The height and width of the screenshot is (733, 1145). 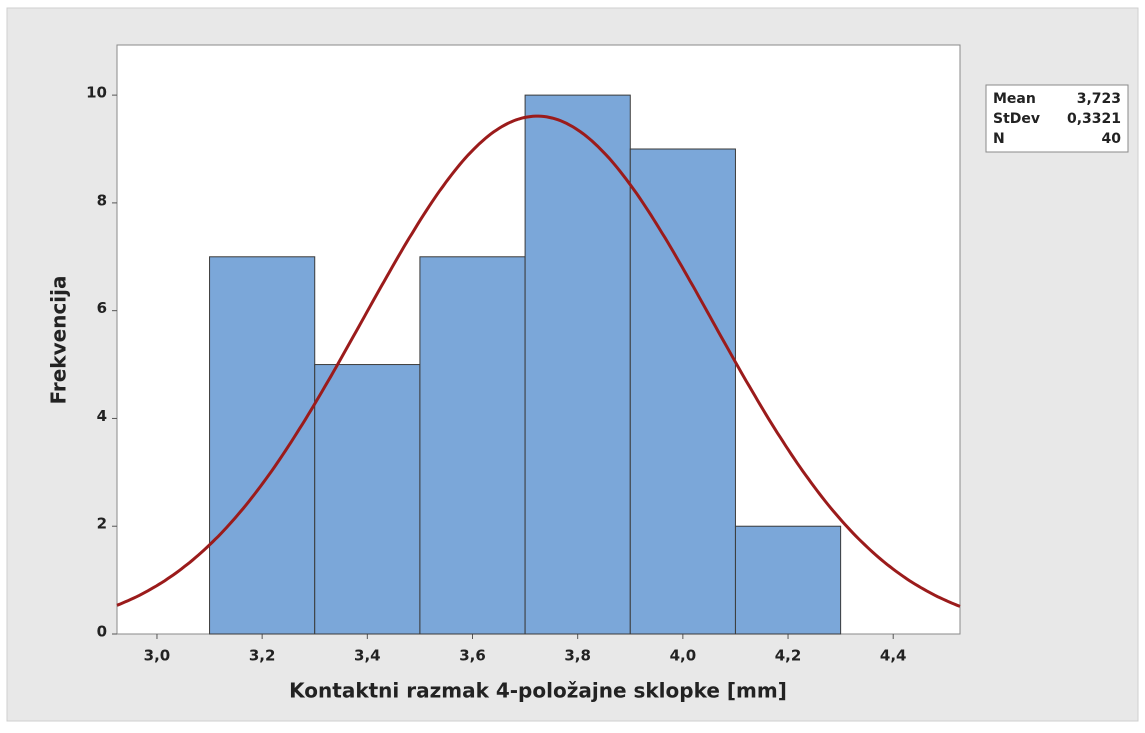 What do you see at coordinates (1057, 118) in the screenshot?
I see `stats-box` at bounding box center [1057, 118].